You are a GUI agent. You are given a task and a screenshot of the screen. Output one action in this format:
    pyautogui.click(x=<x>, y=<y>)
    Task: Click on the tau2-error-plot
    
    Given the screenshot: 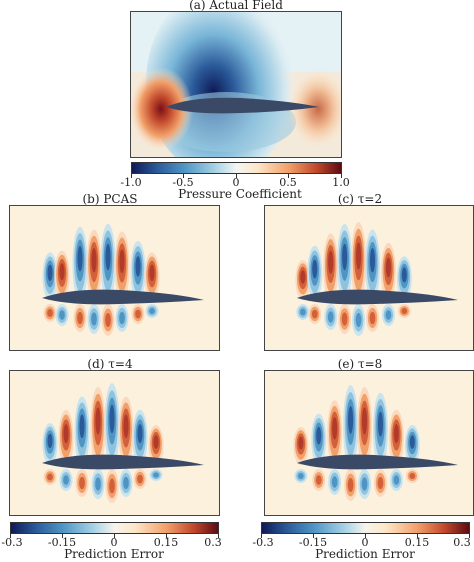 What is the action you would take?
    pyautogui.click(x=369, y=278)
    